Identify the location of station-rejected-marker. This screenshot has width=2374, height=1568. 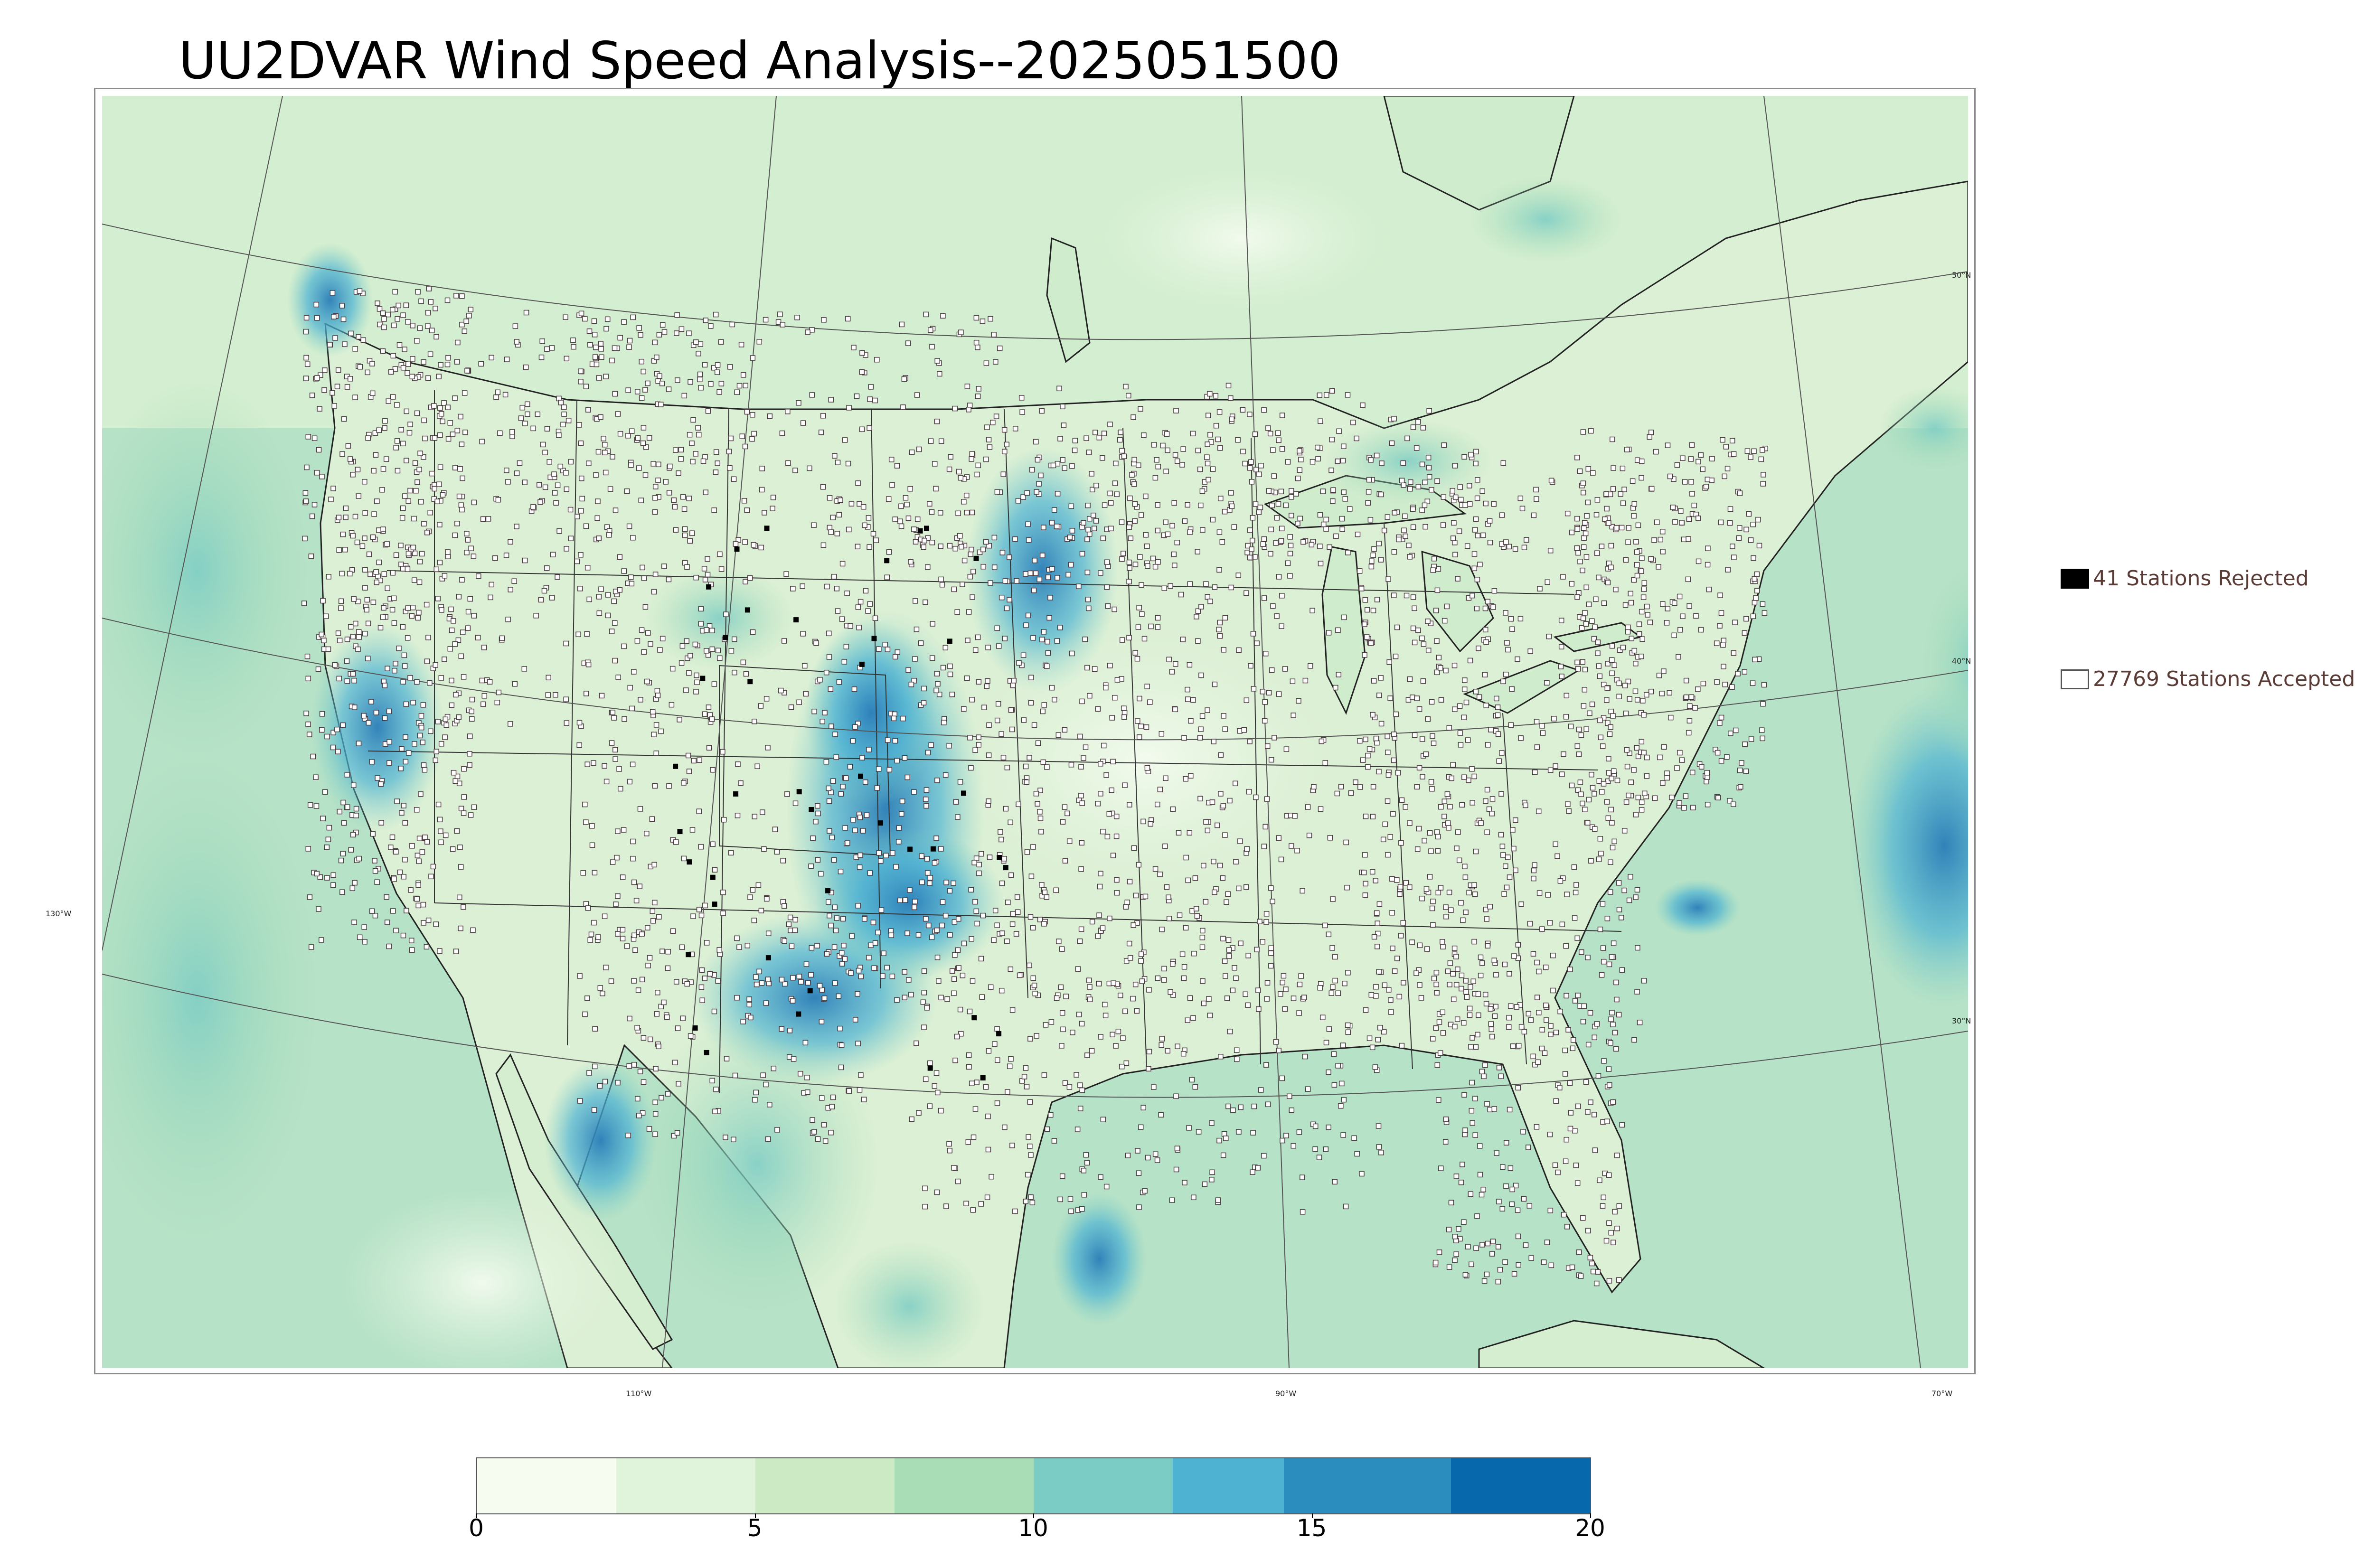
(949, 641).